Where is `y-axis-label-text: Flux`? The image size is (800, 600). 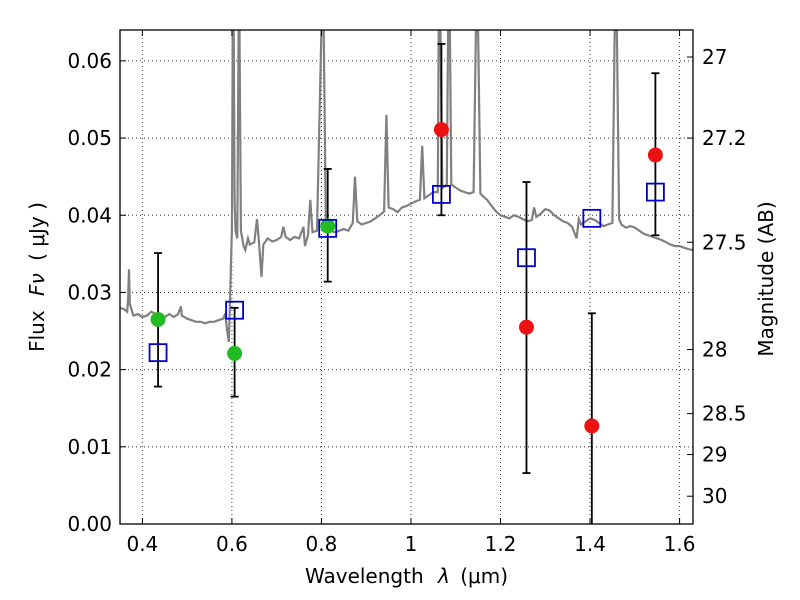 y-axis-label-text: Flux is located at coordinates (37, 331).